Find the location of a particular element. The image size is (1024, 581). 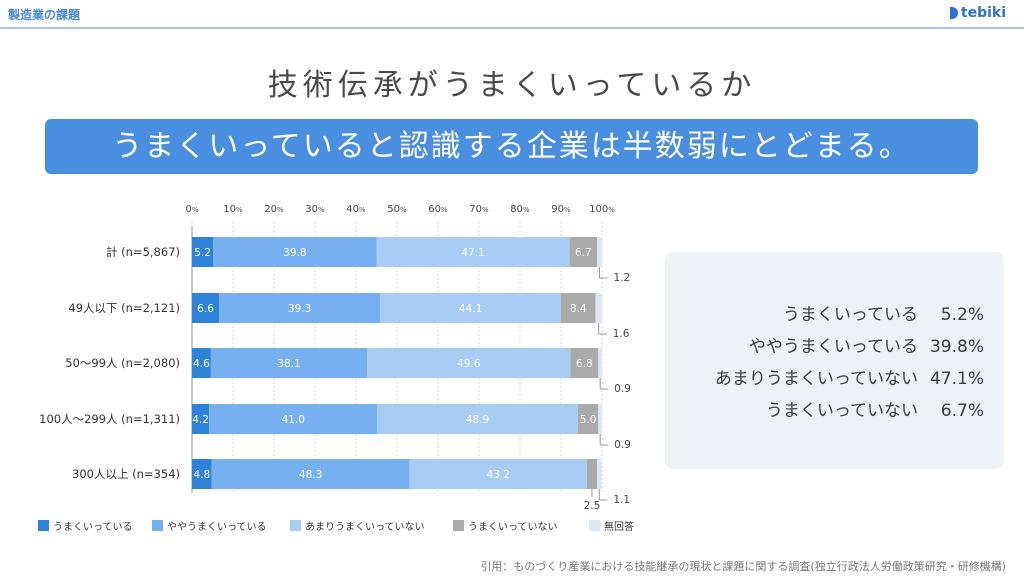

data-label: 6.8 is located at coordinates (584, 364).